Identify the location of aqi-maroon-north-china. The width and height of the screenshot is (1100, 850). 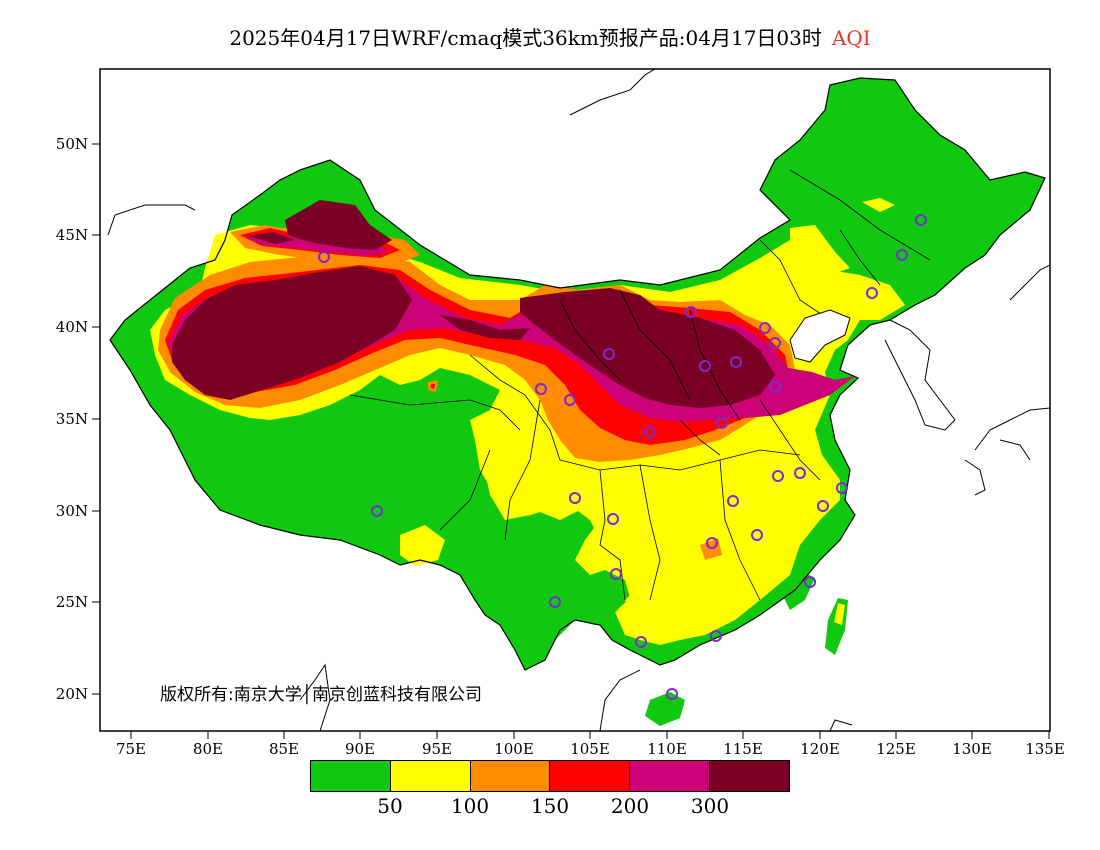
(647, 348).